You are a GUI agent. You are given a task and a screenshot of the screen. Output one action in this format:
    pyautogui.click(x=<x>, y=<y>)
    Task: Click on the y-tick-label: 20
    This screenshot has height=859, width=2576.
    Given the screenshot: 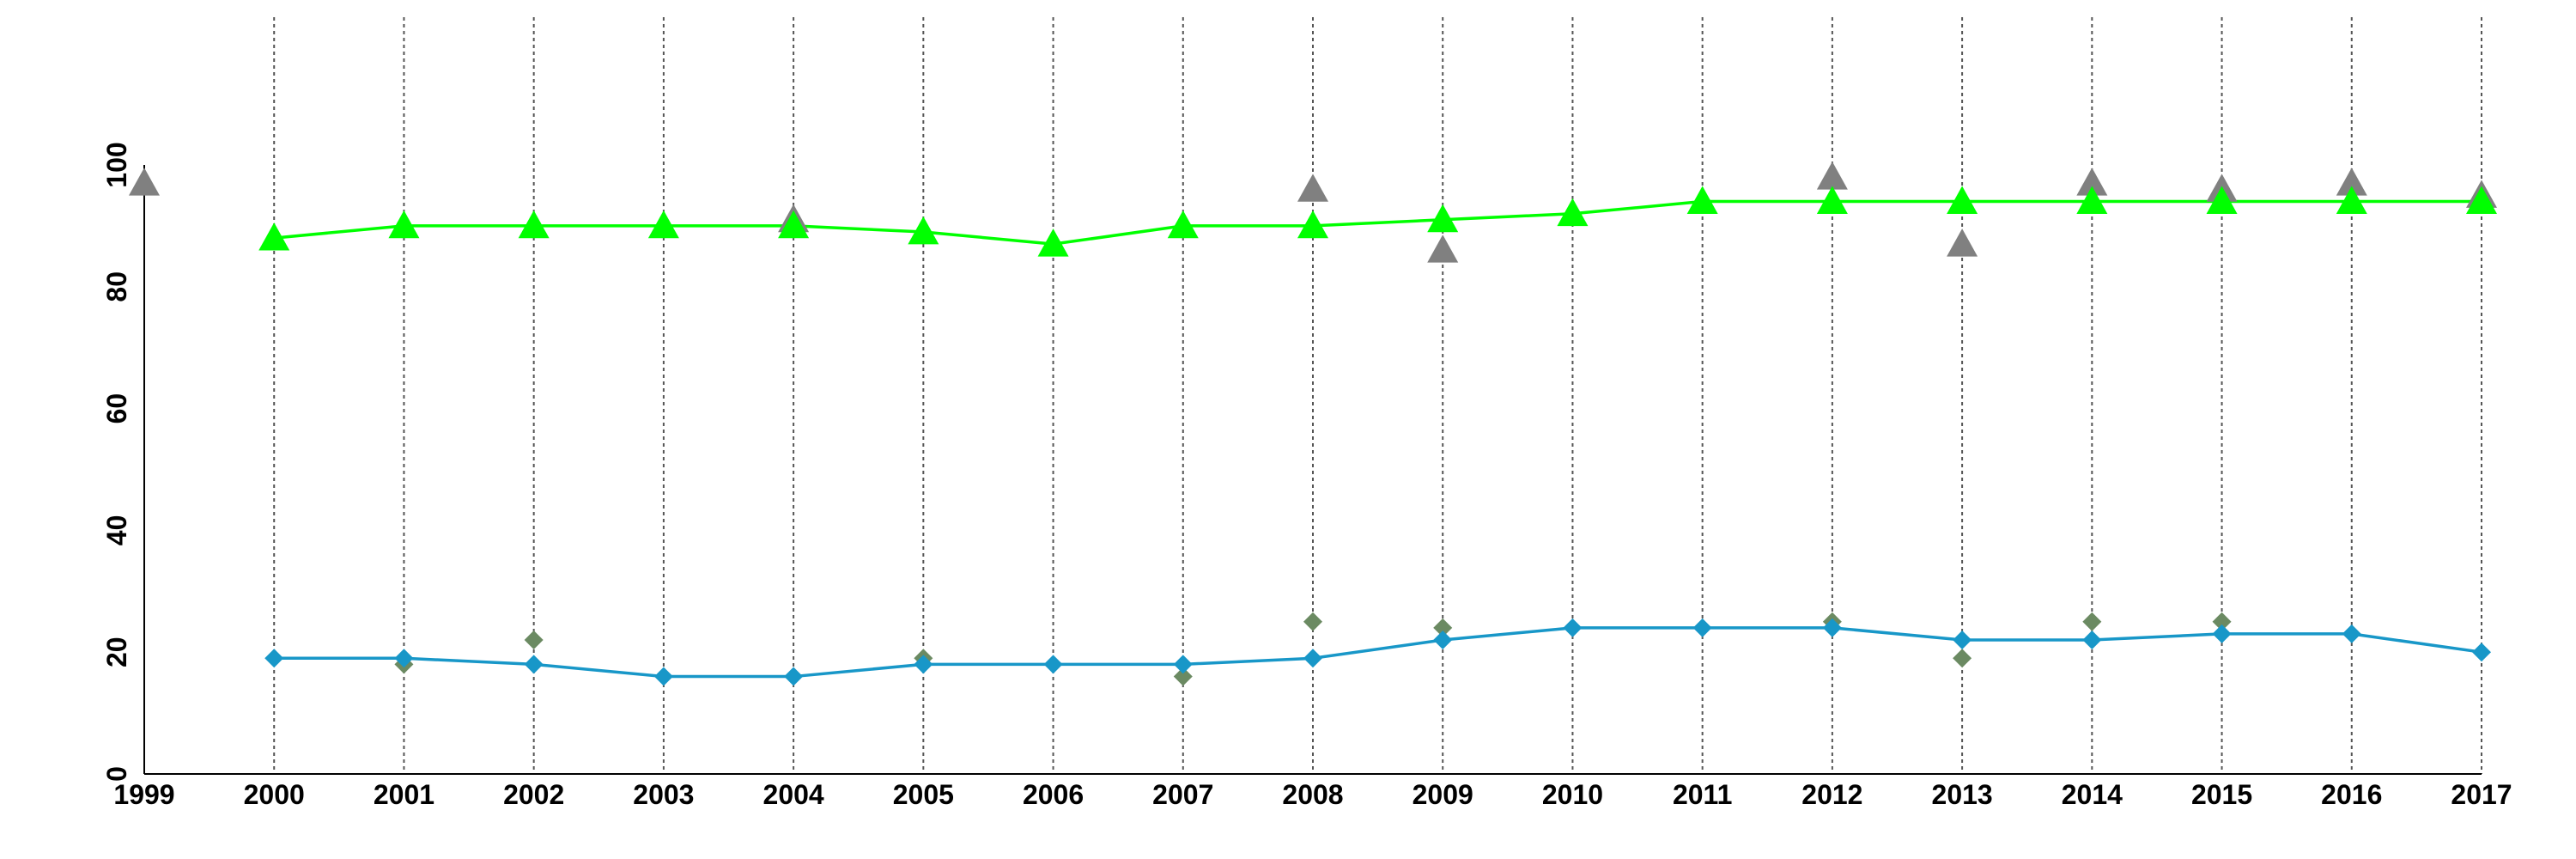 What is the action you would take?
    pyautogui.click(x=117, y=652)
    